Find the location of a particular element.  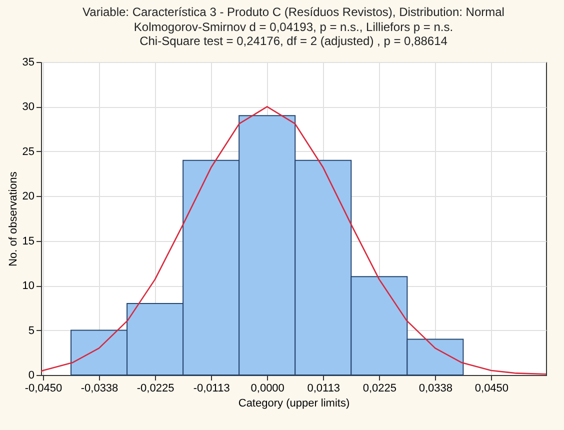

x-tick-label: 0,0450 is located at coordinates (491, 388).